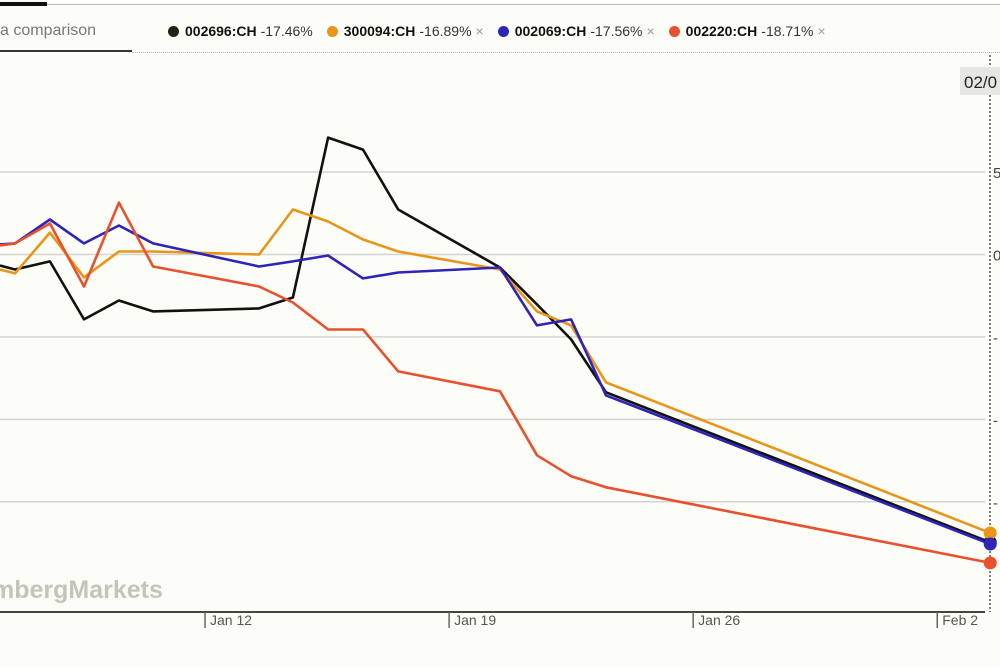  I want to click on crosshair-date-box, so click(980, 81).